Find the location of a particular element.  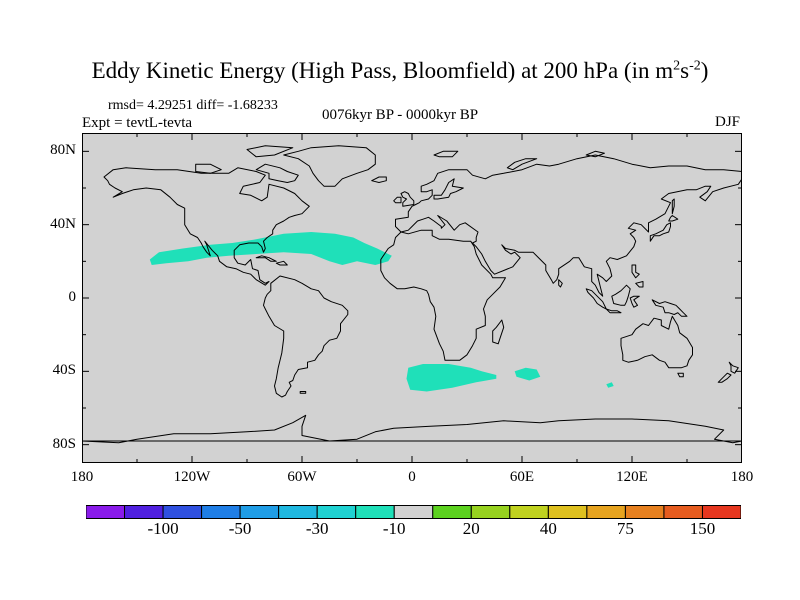

coastline-iceland is located at coordinates (379, 179).